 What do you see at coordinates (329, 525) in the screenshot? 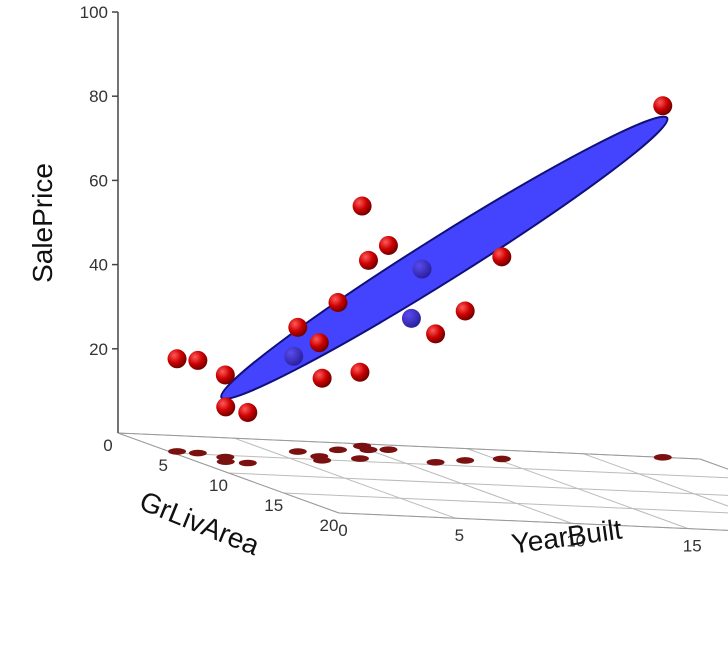
I see `y-tick-label: 20` at bounding box center [329, 525].